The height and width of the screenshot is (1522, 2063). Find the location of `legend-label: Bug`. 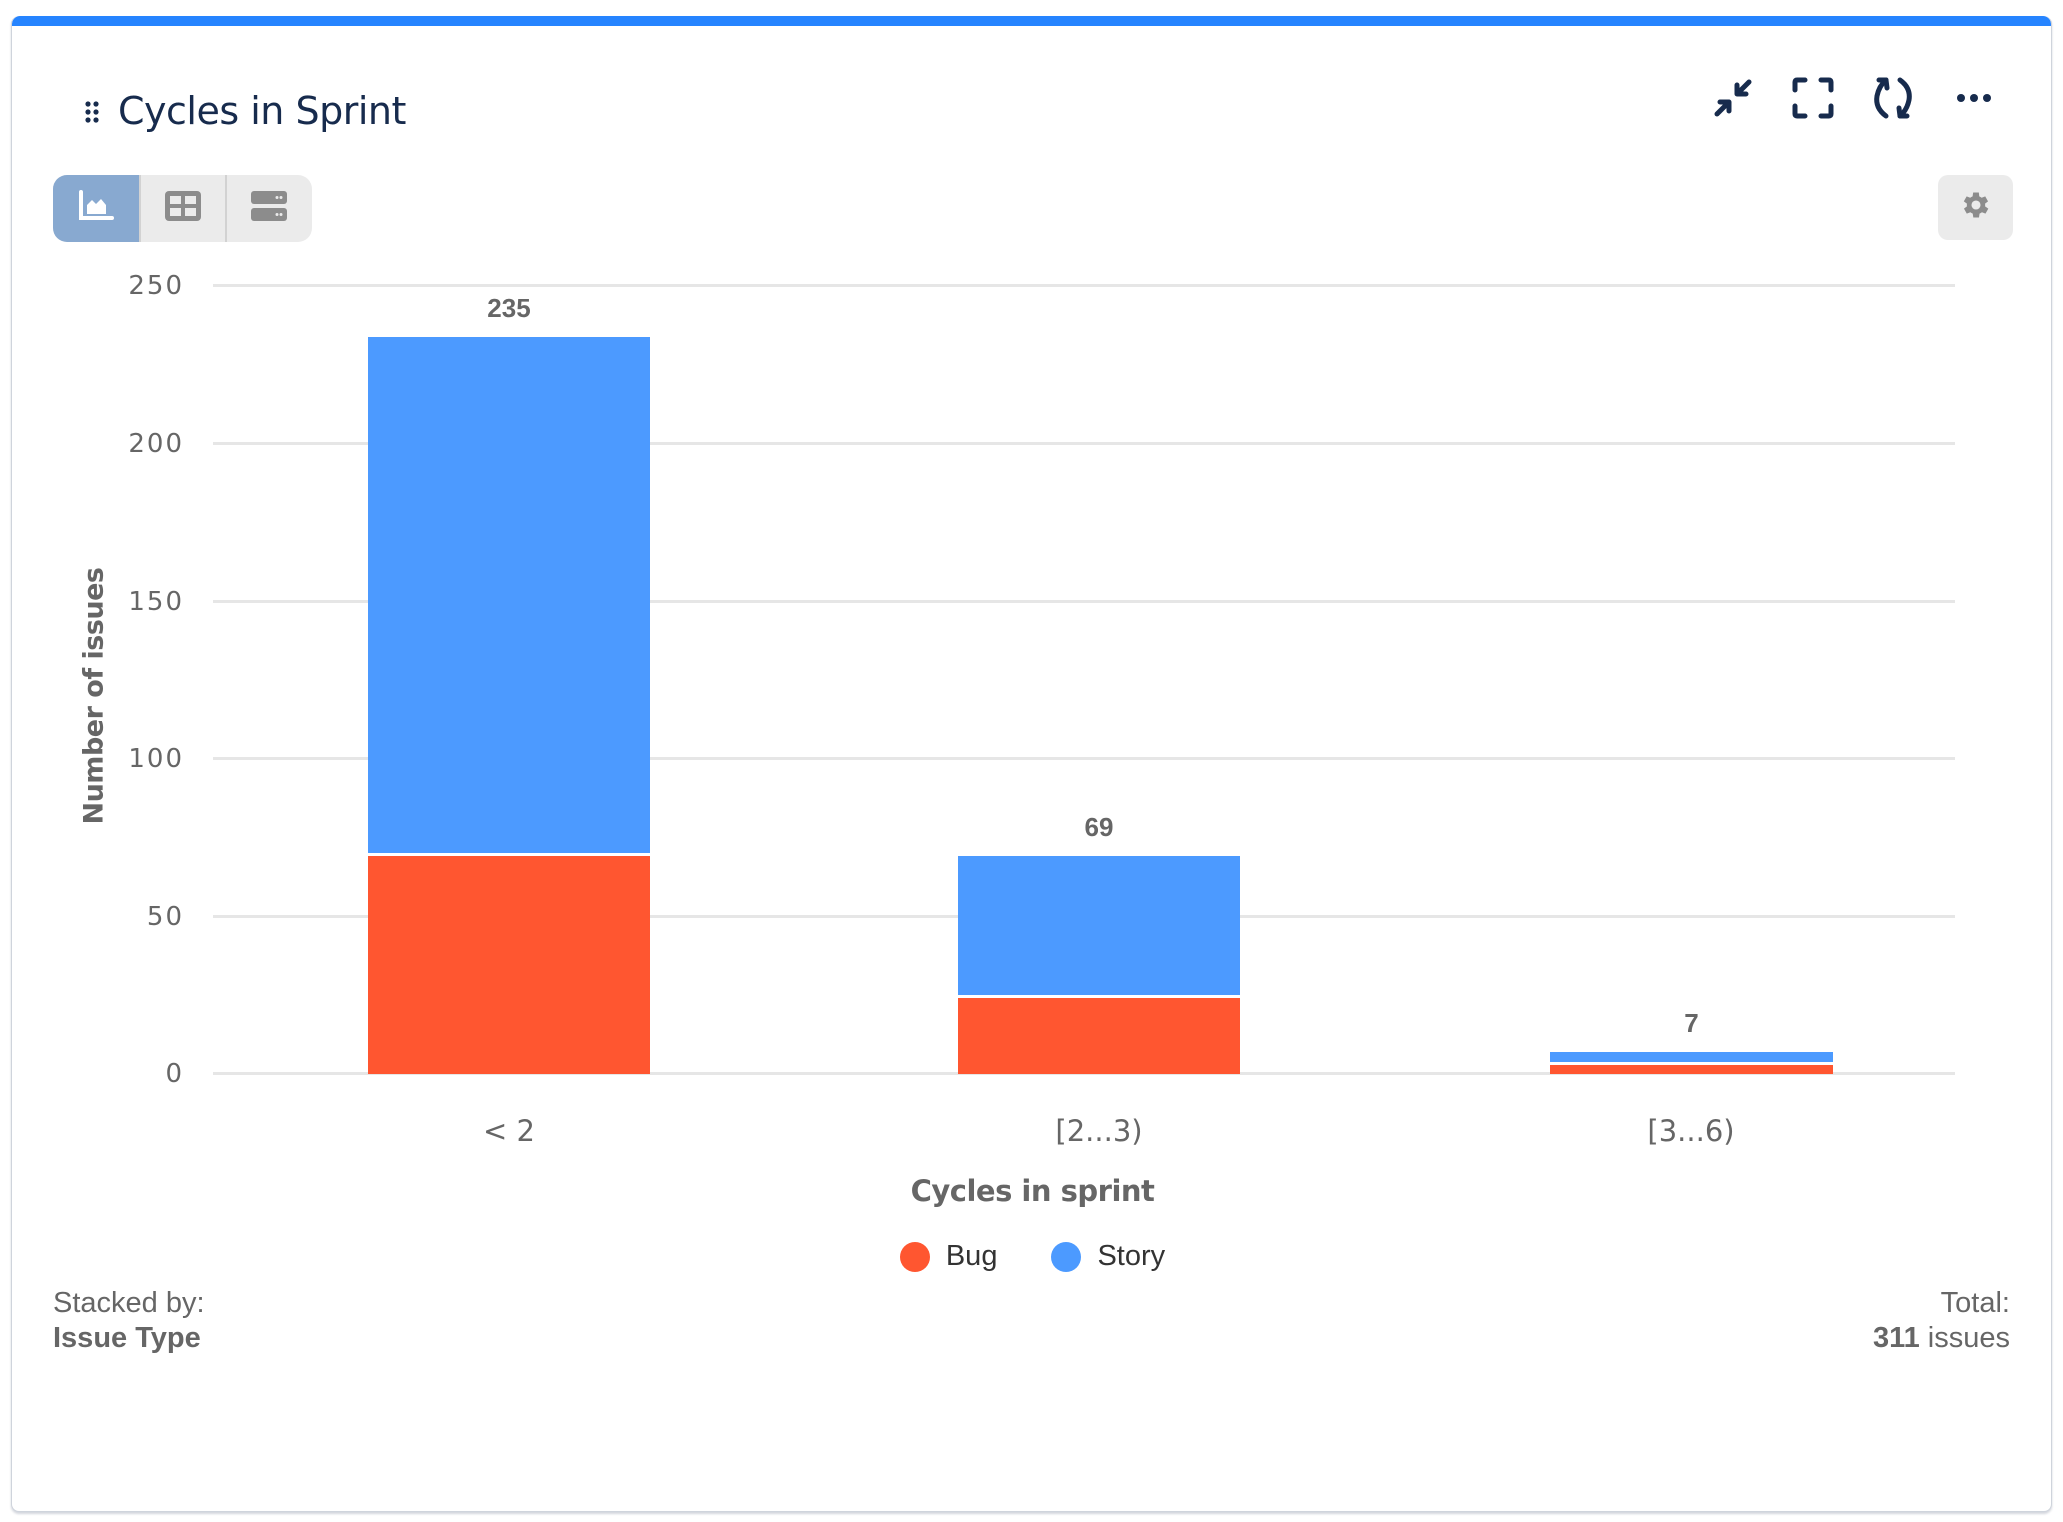

legend-label: Bug is located at coordinates (971, 1256).